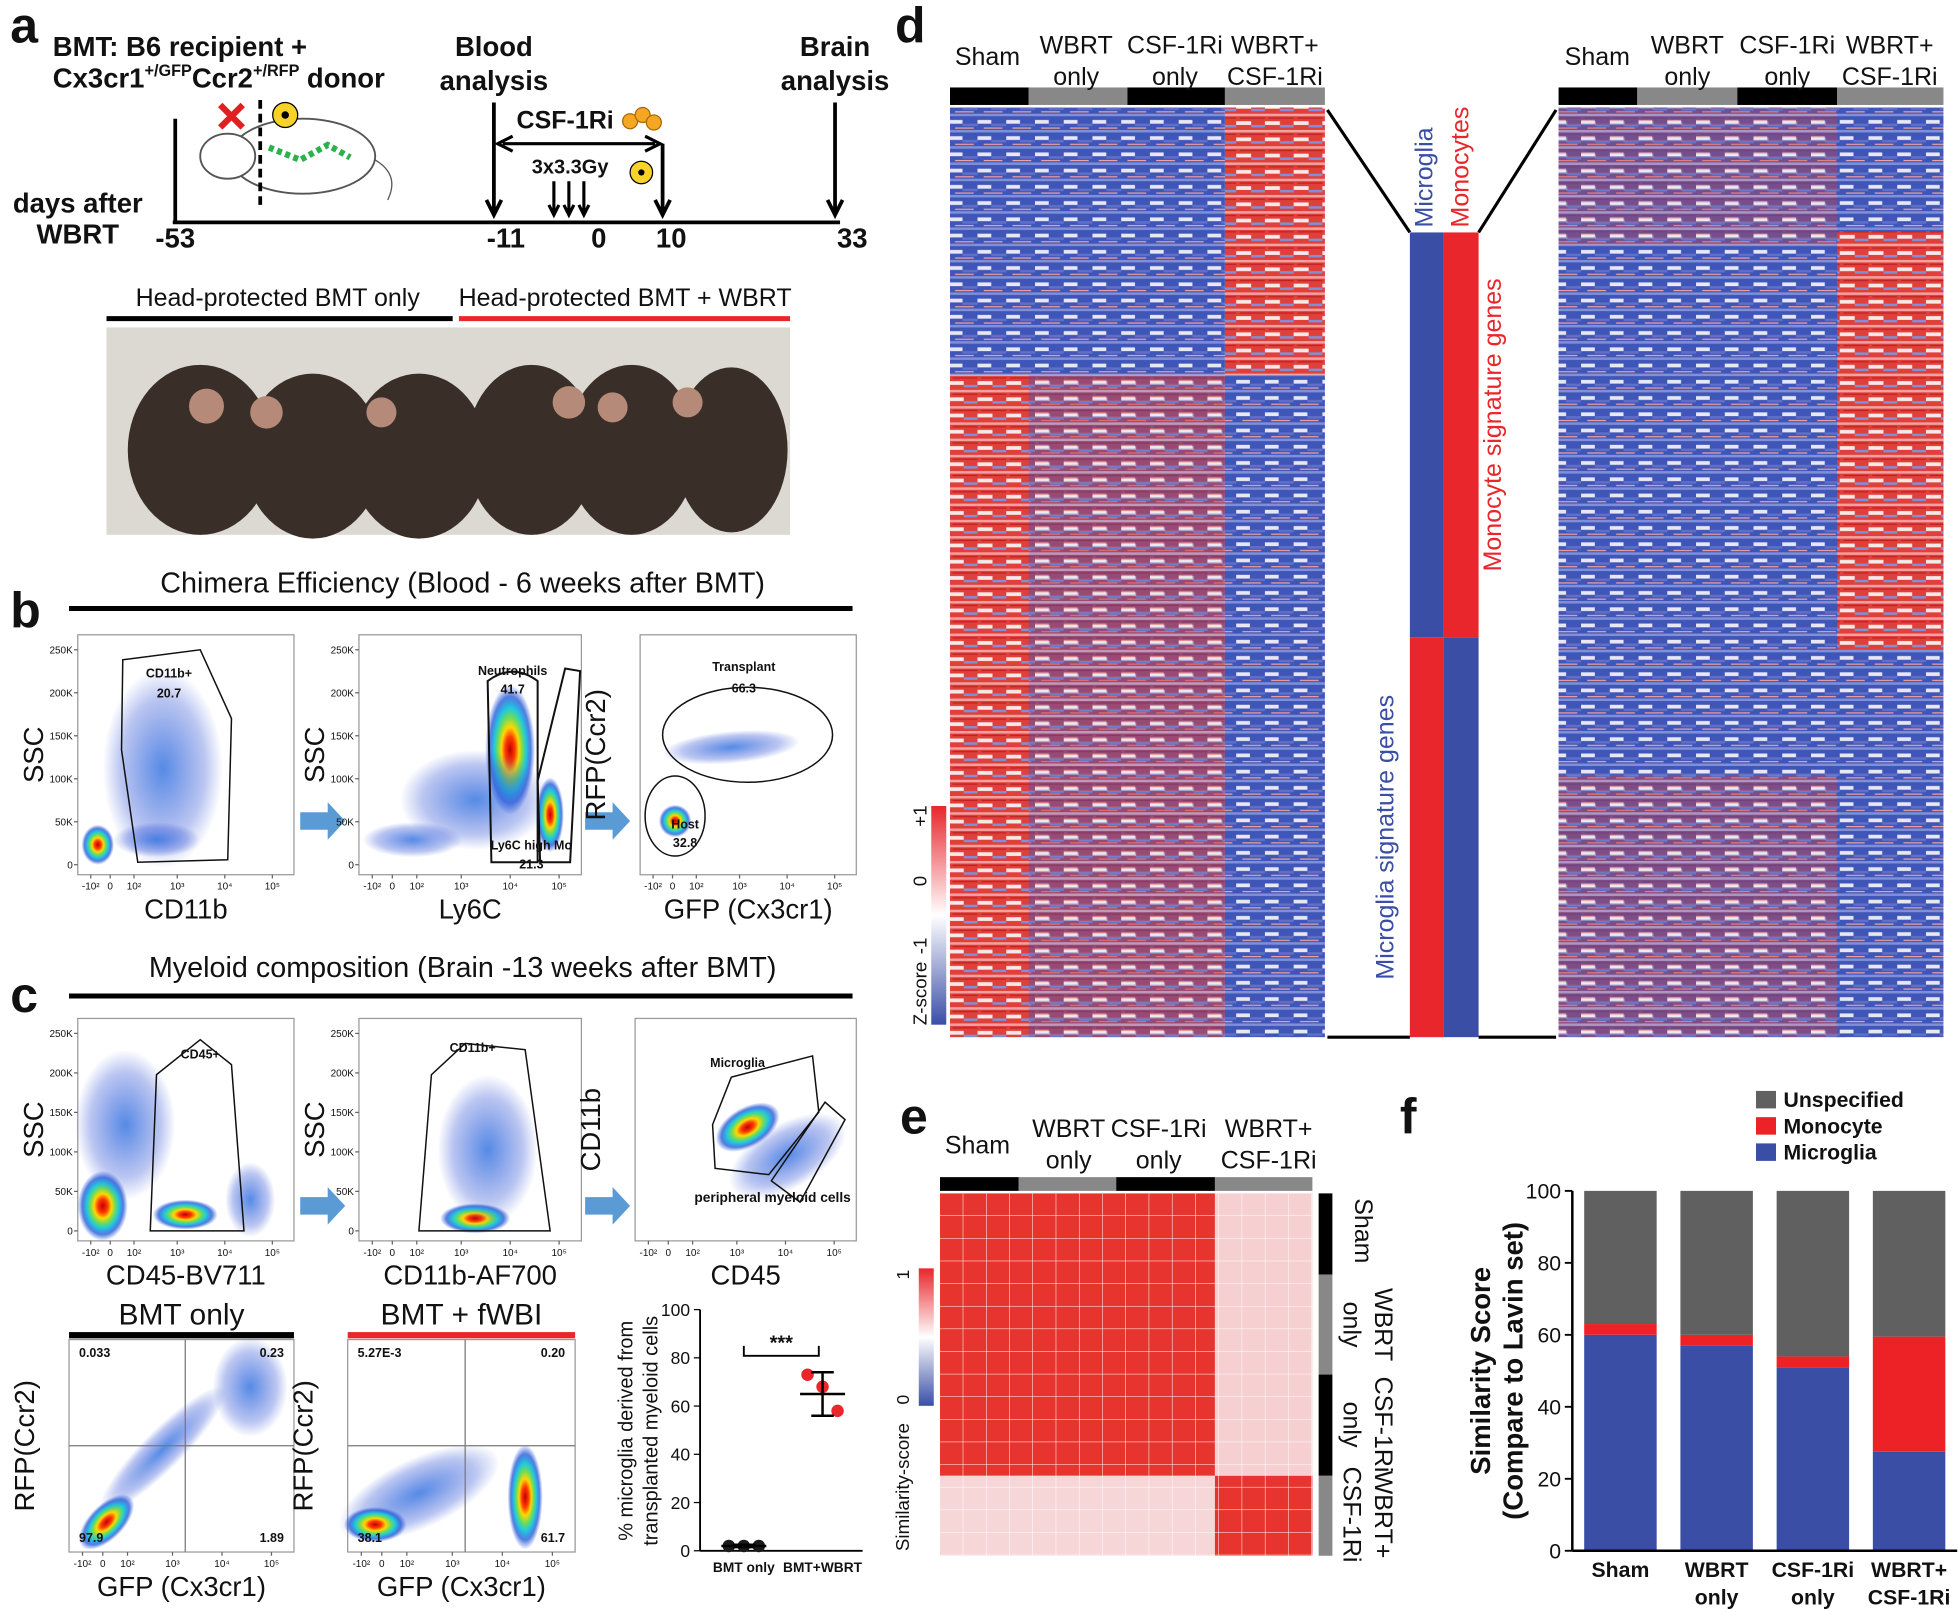 This screenshot has width=1960, height=1612. Describe the element at coordinates (652, 1431) in the screenshot. I see `y-axis-label: transplanted myeloid cells` at that location.